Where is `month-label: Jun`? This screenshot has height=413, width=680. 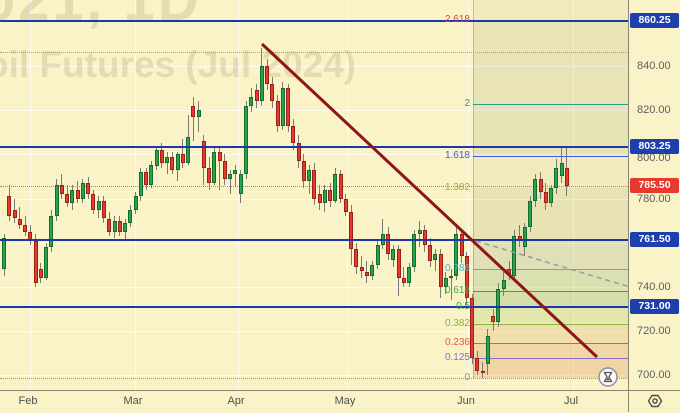 month-label: Jun is located at coordinates (466, 401).